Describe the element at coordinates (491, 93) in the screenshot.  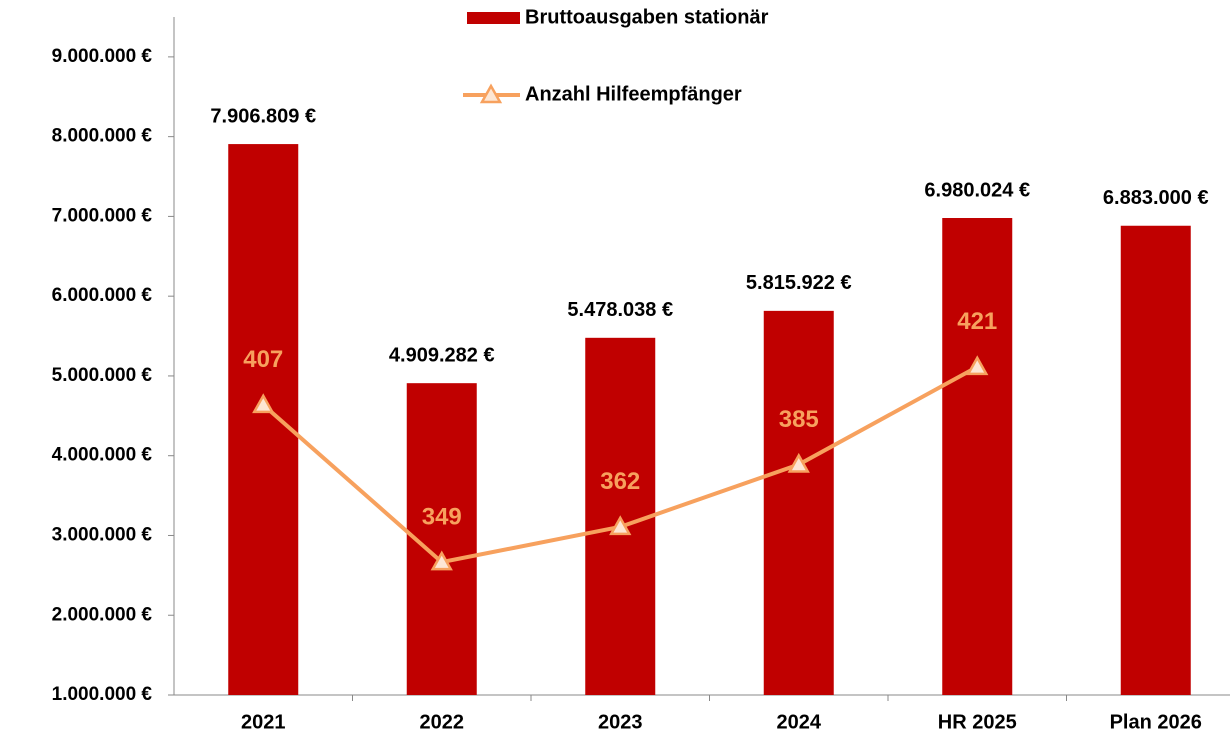
I see `legend-marker` at that location.